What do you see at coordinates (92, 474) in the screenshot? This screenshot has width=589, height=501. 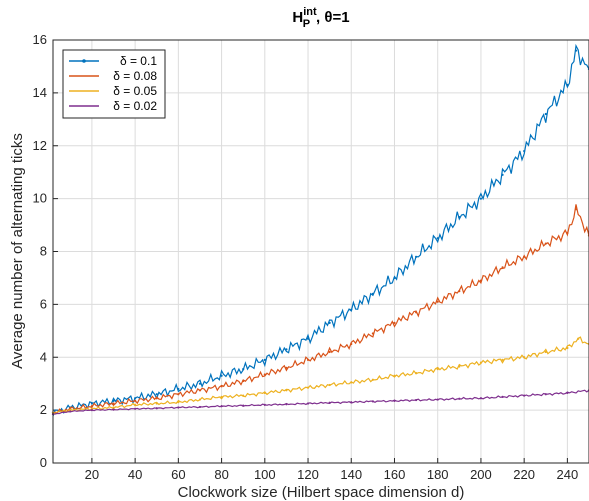 I see `x-tick-label: 20` at bounding box center [92, 474].